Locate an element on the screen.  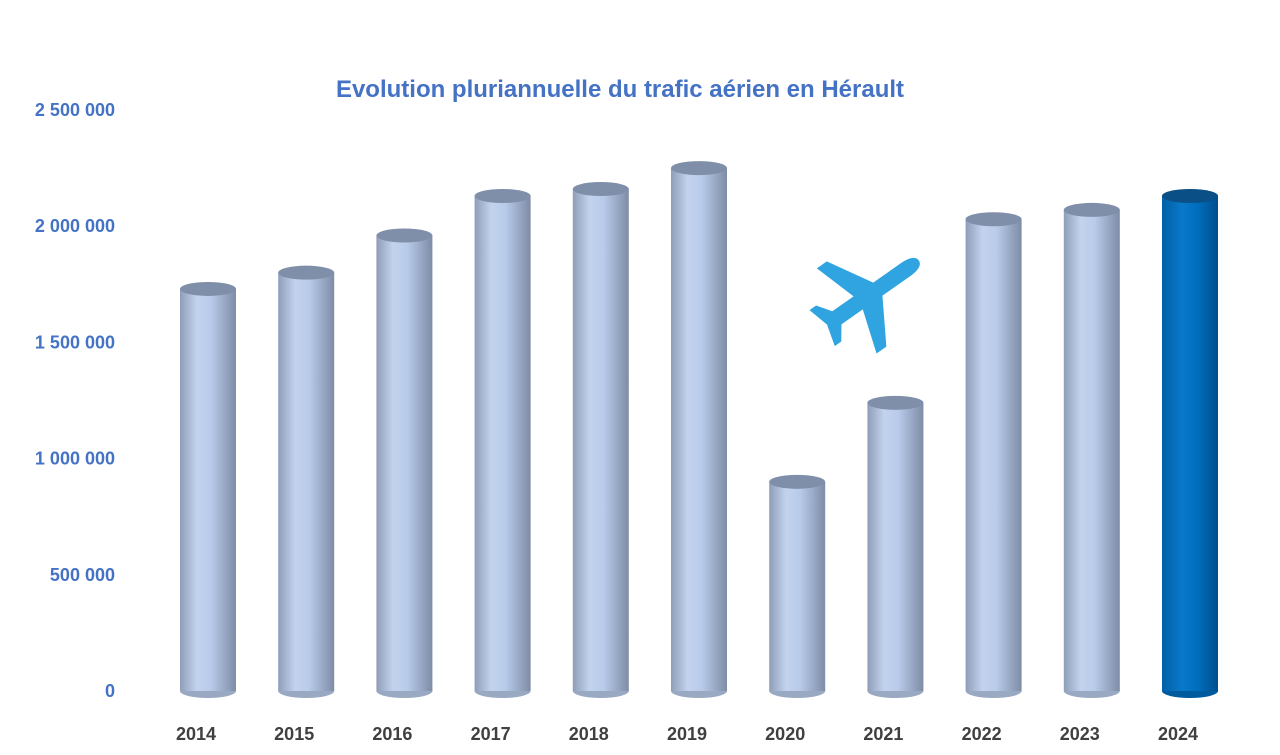
bar-2014 is located at coordinates (208, 489).